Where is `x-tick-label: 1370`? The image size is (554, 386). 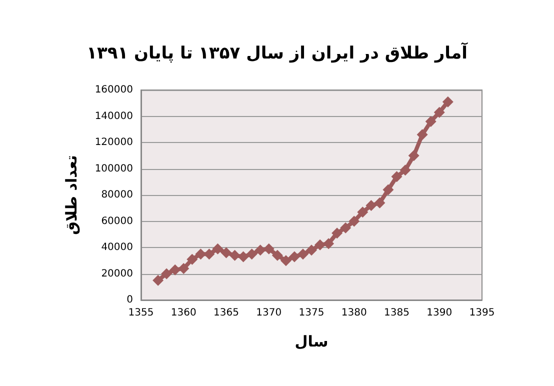
x-tick-label: 1370 is located at coordinates (269, 313).